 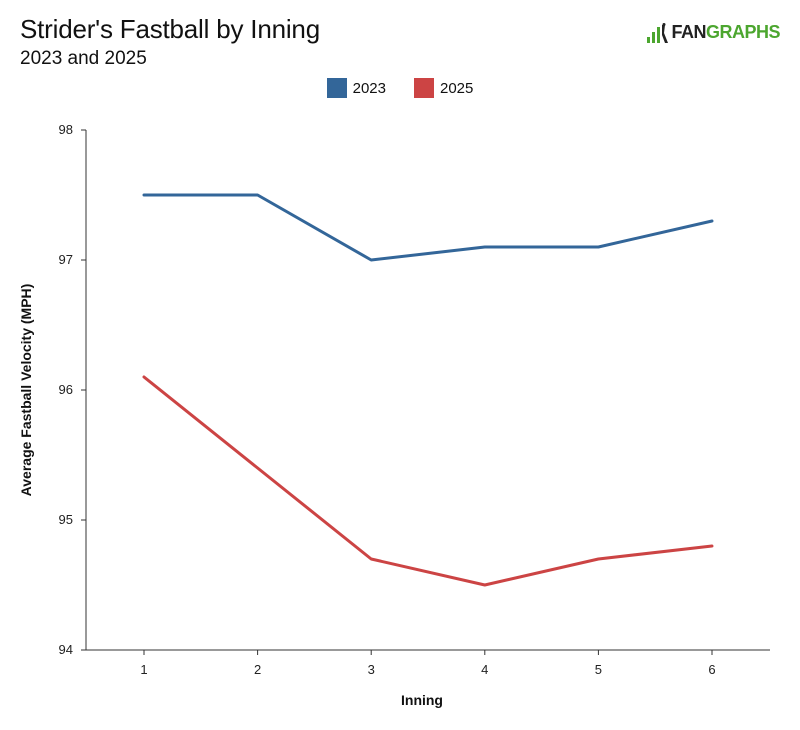 I want to click on logo-text-fan: FAN, so click(x=688, y=32).